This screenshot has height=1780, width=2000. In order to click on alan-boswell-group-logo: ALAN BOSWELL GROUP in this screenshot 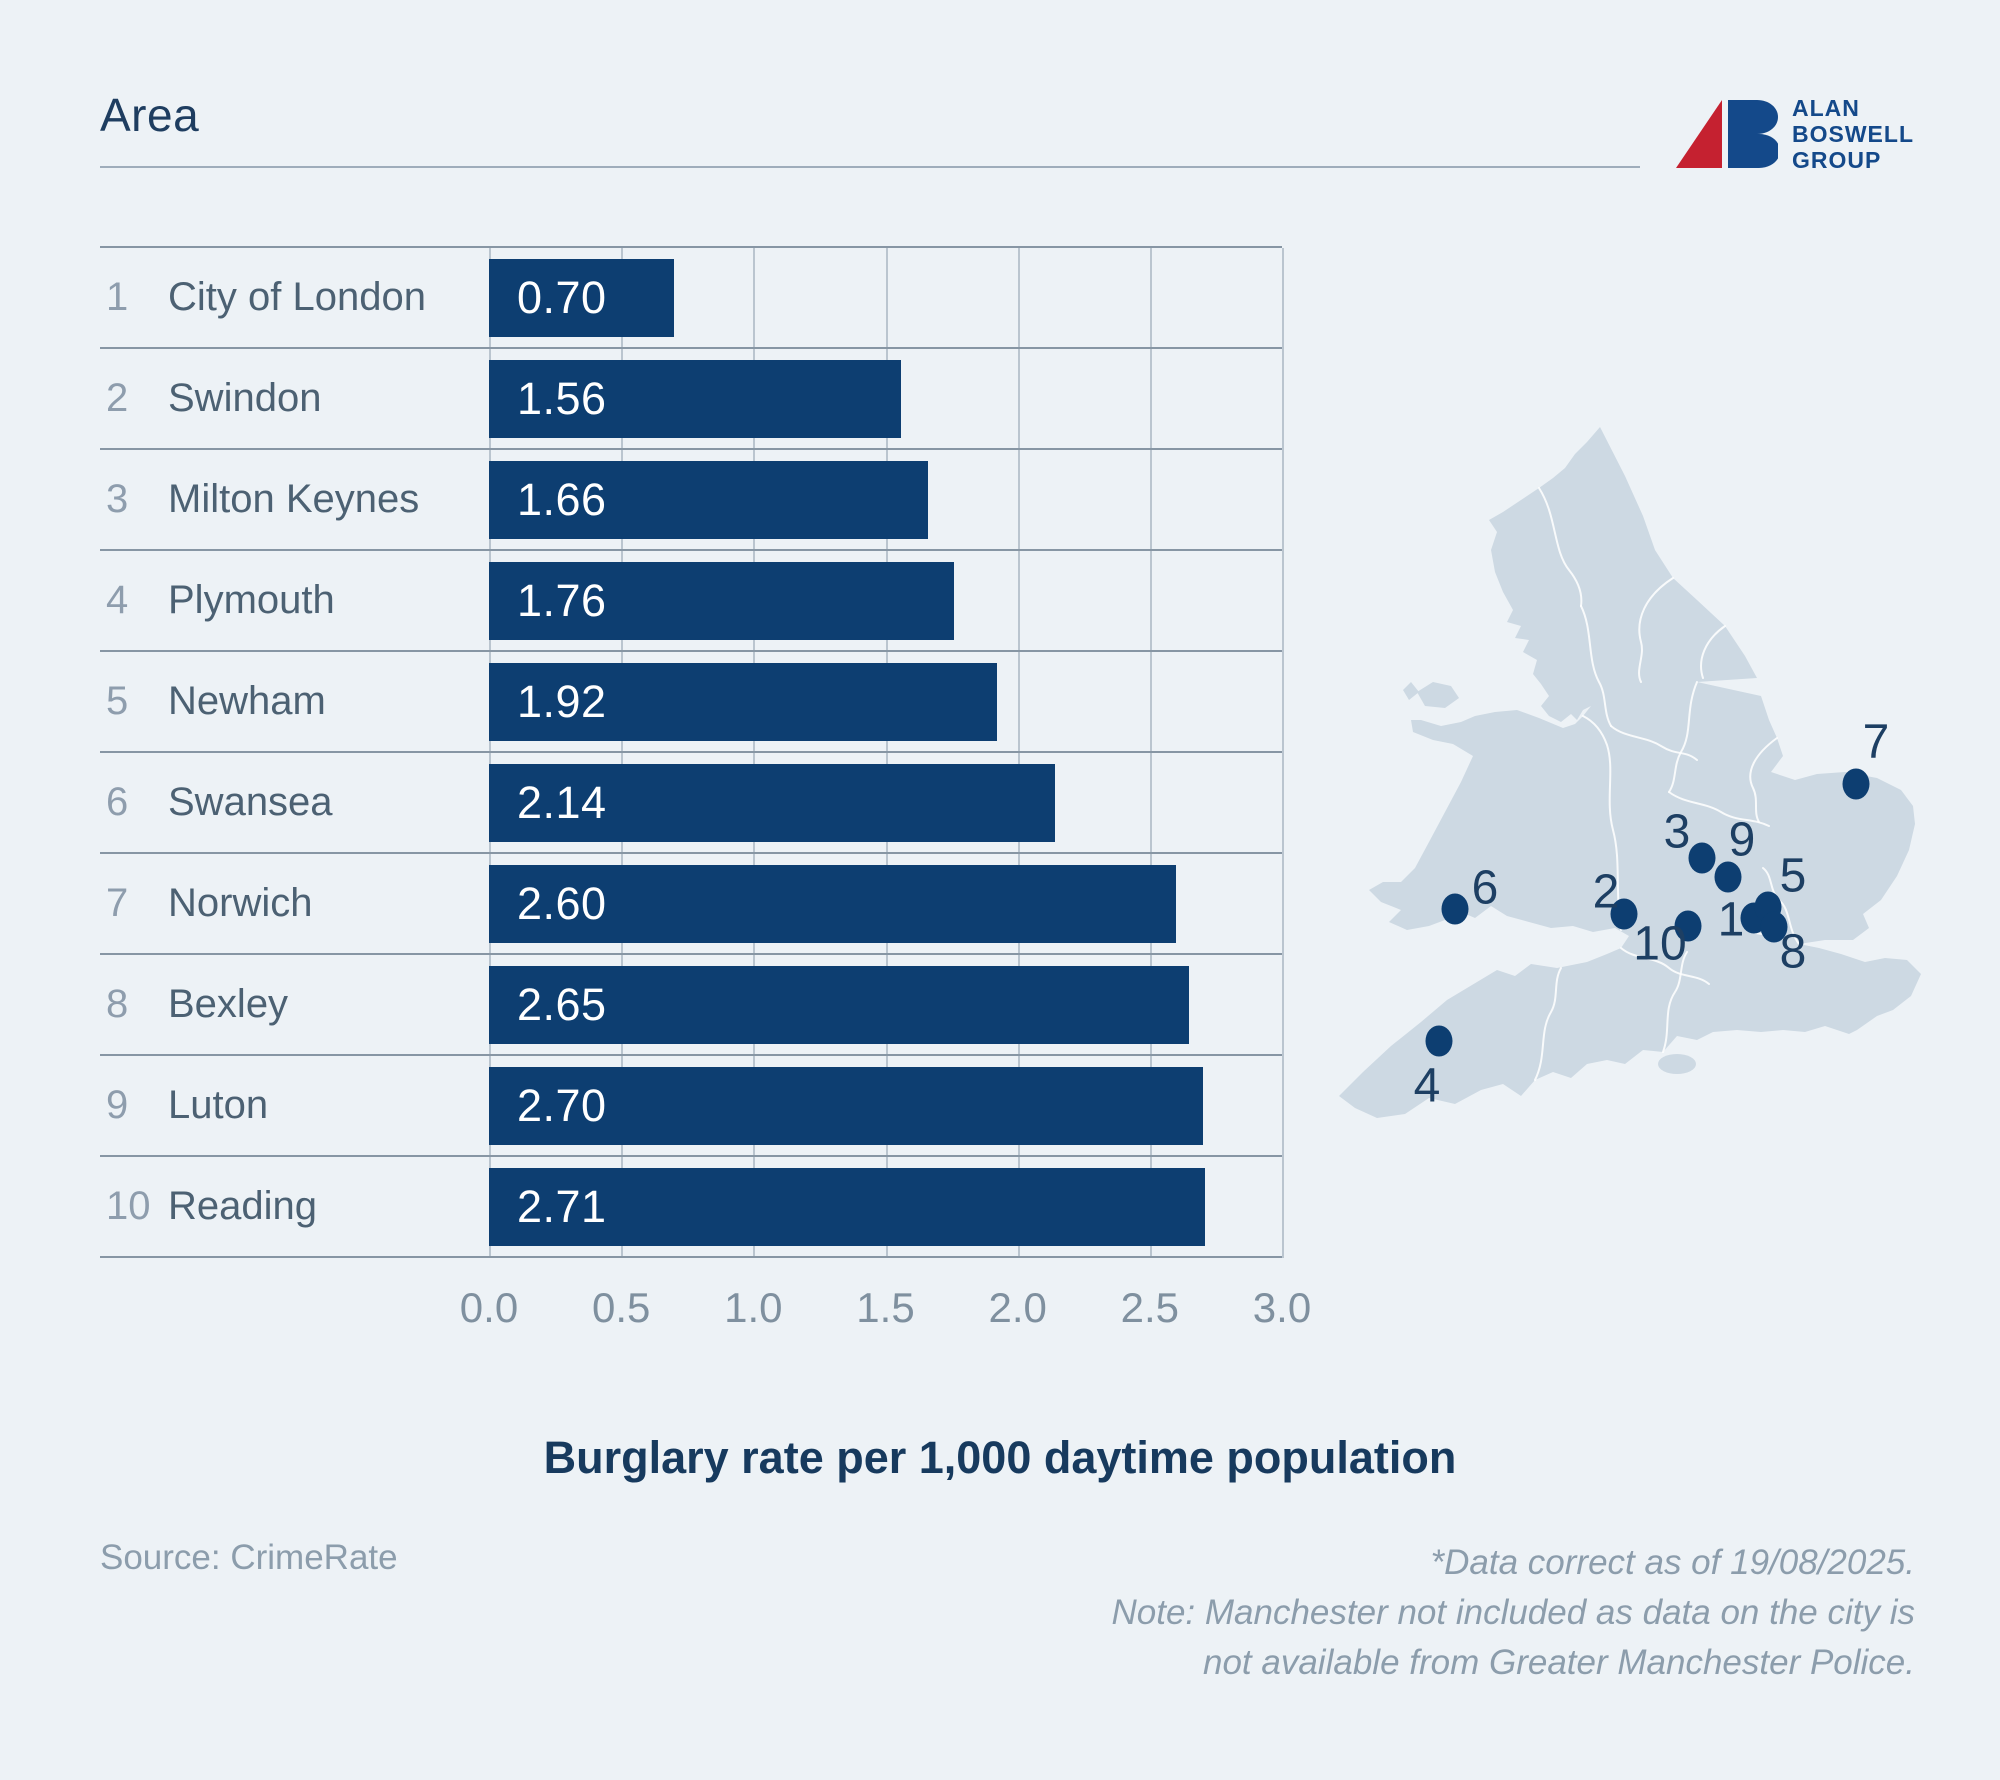, I will do `click(1799, 134)`.